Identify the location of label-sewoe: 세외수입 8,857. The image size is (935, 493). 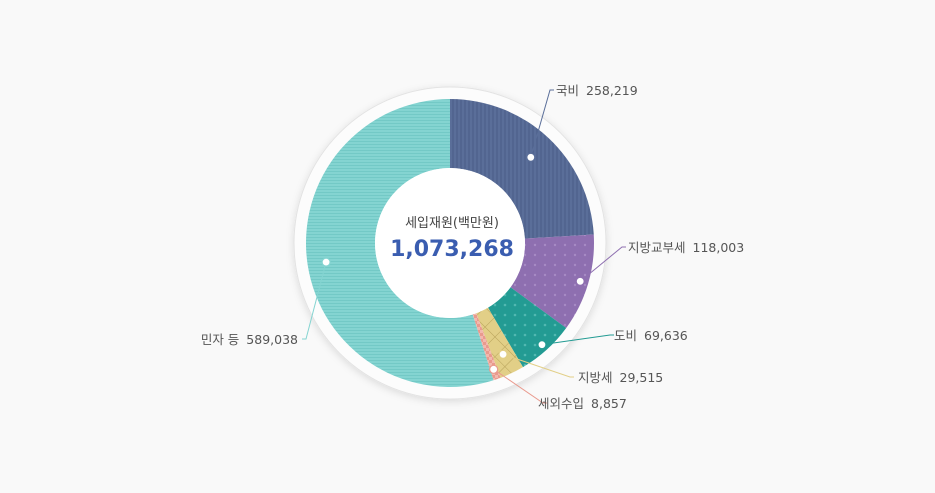
(582, 403).